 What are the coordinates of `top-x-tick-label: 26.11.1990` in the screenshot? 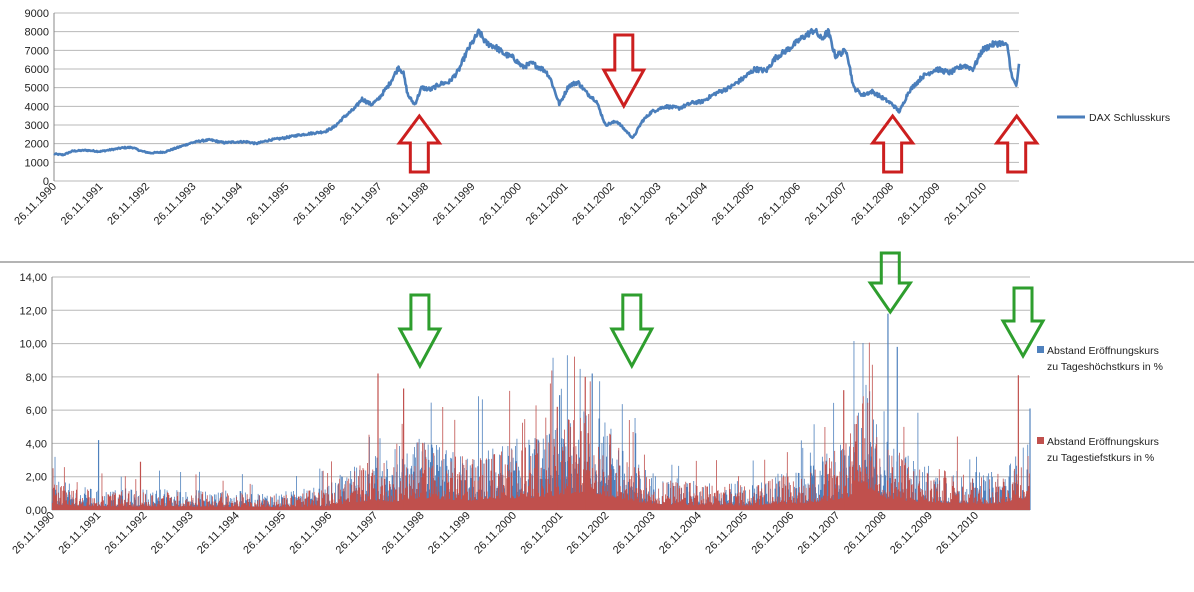 It's located at (35, 204).